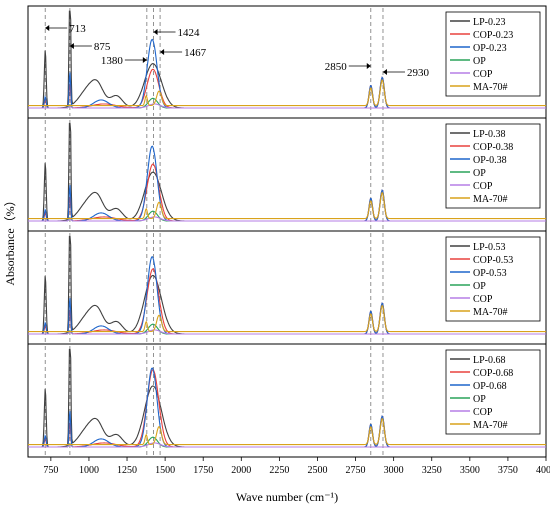  Describe the element at coordinates (356, 470) in the screenshot. I see `x-tick-label: 2750` at that location.